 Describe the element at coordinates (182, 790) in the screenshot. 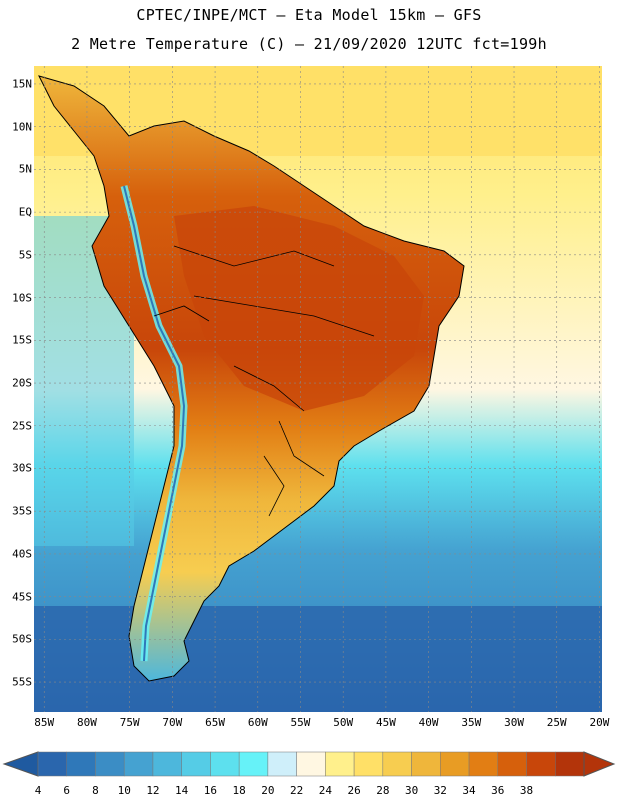

I see `colorbar-label: 14` at that location.